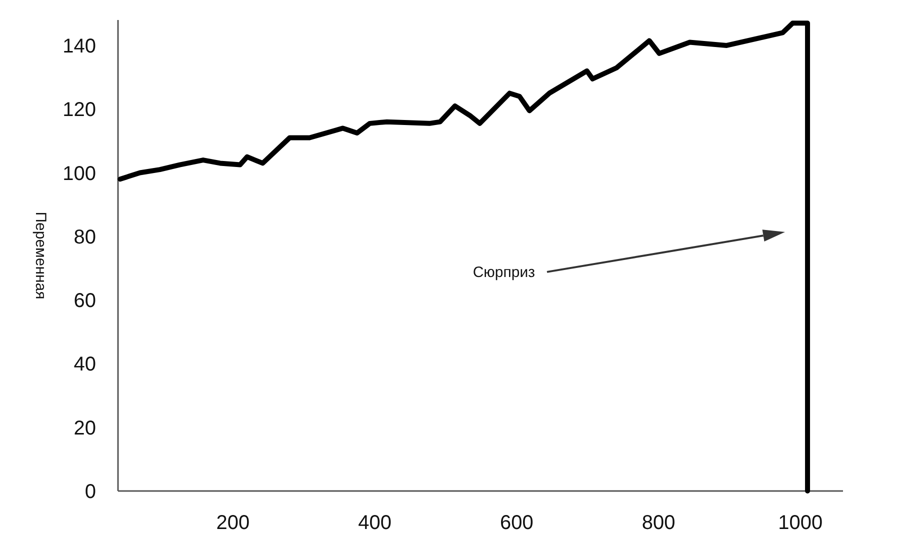 Image resolution: width=920 pixels, height=548 pixels. I want to click on x-tick-label: 200, so click(233, 523).